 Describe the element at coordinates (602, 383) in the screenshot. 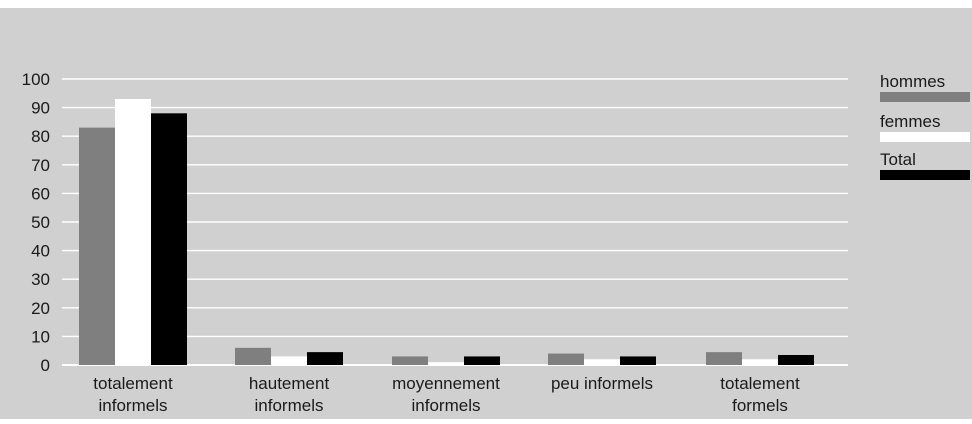

I see `x-tick-label: peu informels` at that location.